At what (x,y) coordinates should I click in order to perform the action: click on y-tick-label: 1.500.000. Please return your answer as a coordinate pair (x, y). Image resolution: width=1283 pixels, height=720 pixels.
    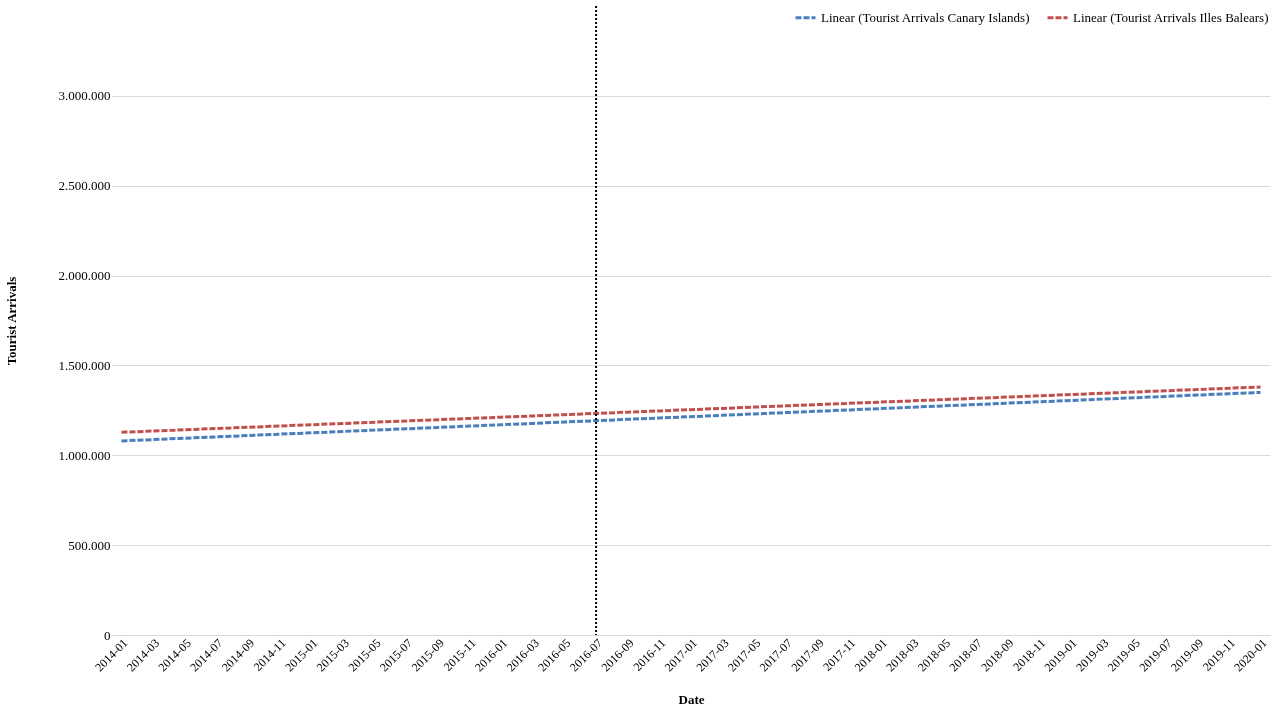
    Looking at the image, I should click on (84, 365).